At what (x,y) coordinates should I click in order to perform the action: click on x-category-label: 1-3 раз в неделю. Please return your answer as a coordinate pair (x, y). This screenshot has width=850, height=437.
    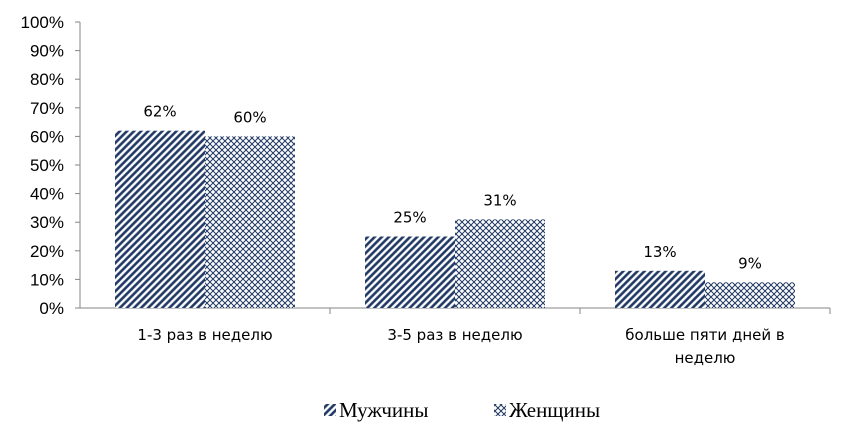
    Looking at the image, I should click on (204, 335).